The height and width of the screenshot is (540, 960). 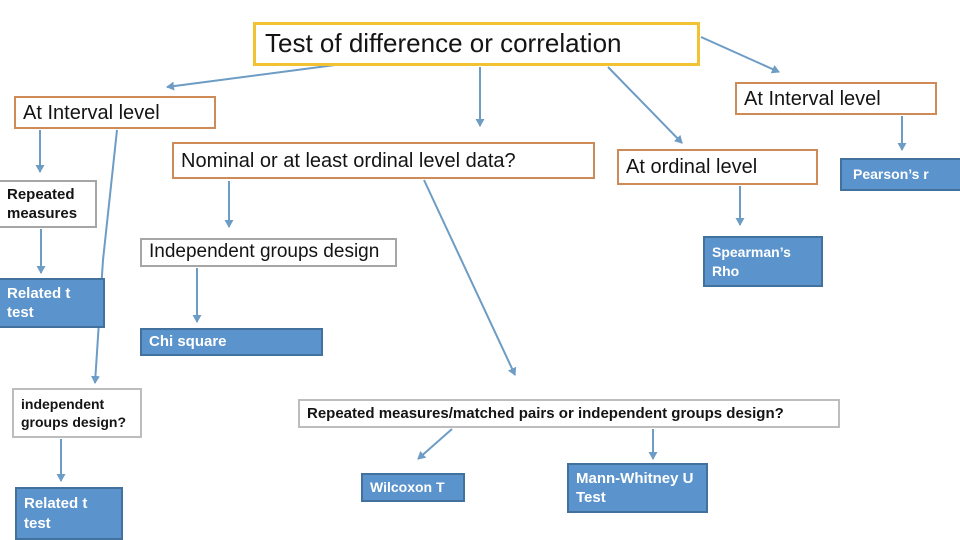 I want to click on node-interval-level-right: At Interval level, so click(x=836, y=98).